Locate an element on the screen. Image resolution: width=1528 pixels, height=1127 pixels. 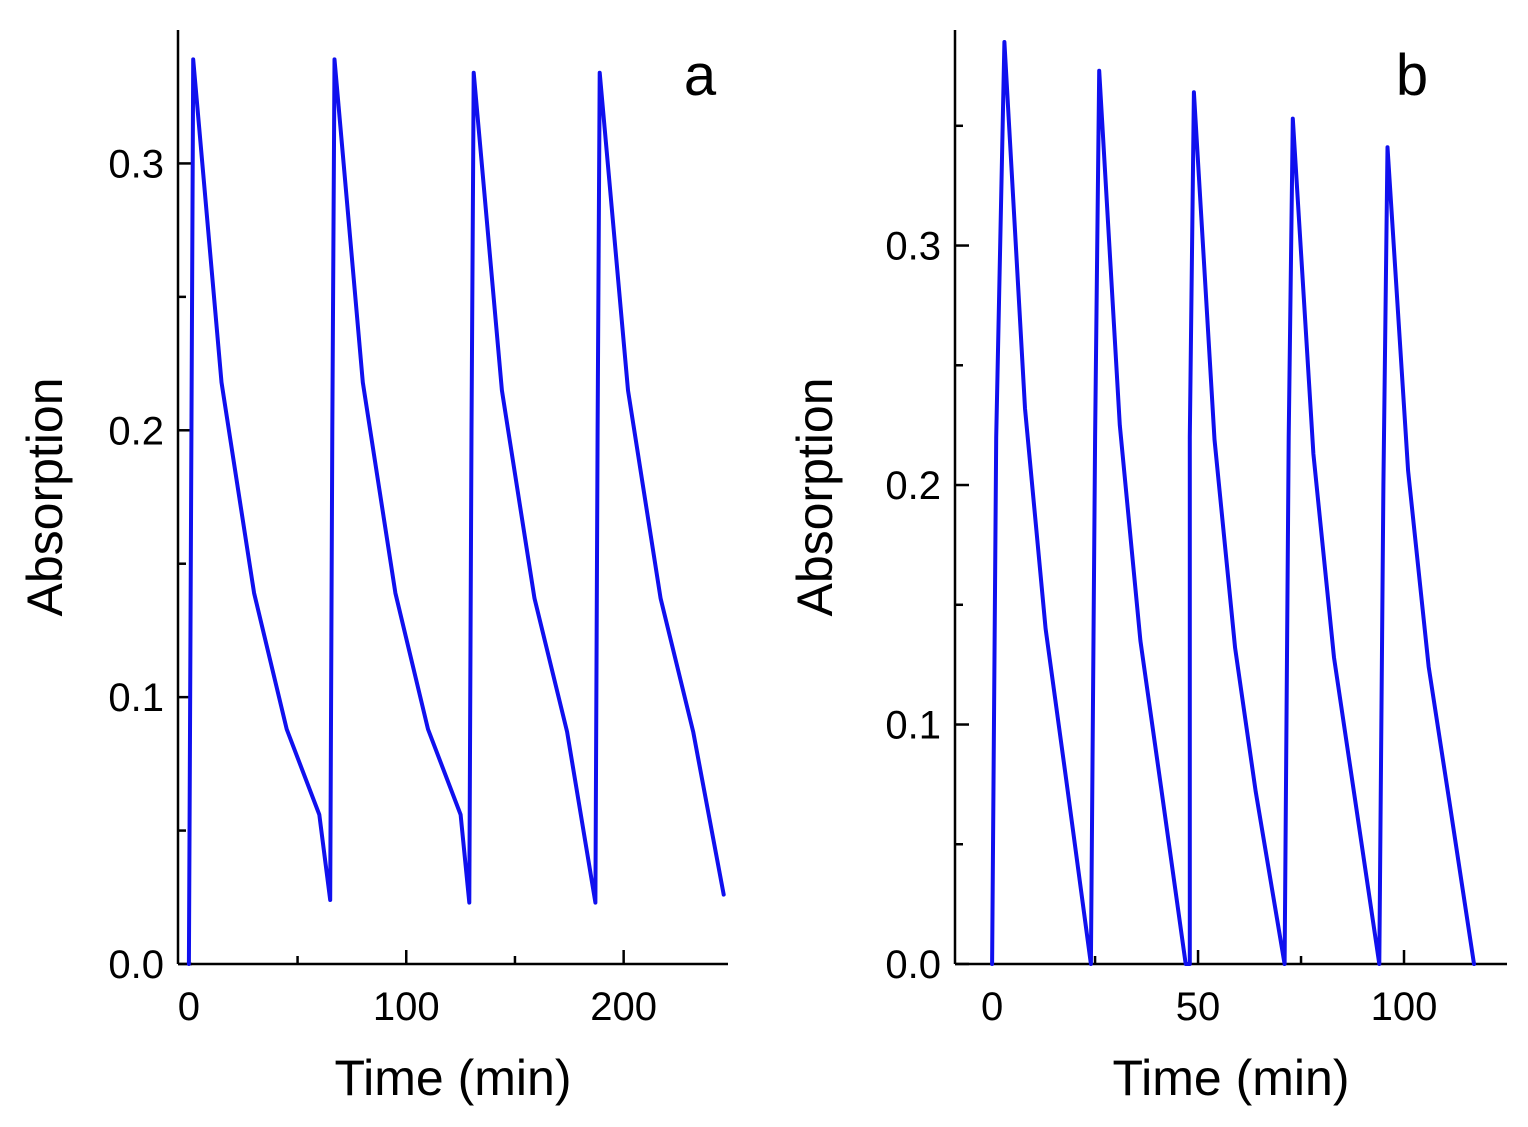
x-tick-label: 50 is located at coordinates (1198, 1007).